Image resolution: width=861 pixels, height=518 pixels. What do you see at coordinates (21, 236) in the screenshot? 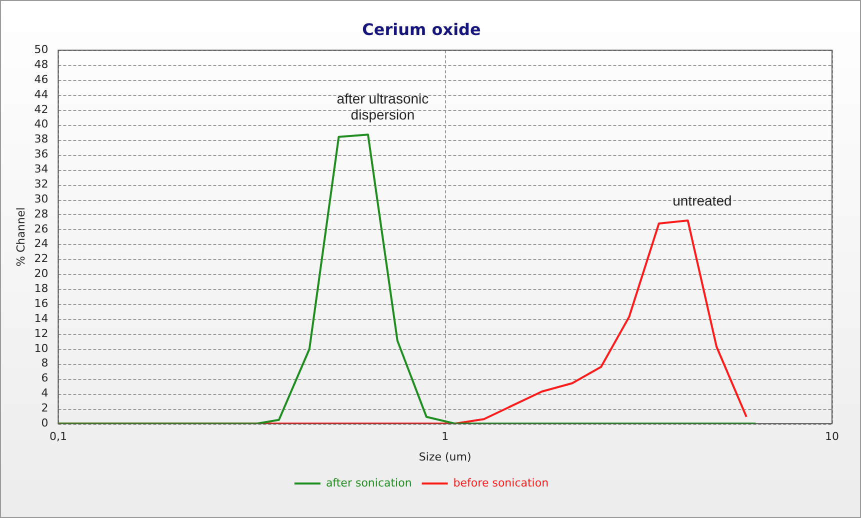
I see `y-axis-title: % Channel` at bounding box center [21, 236].